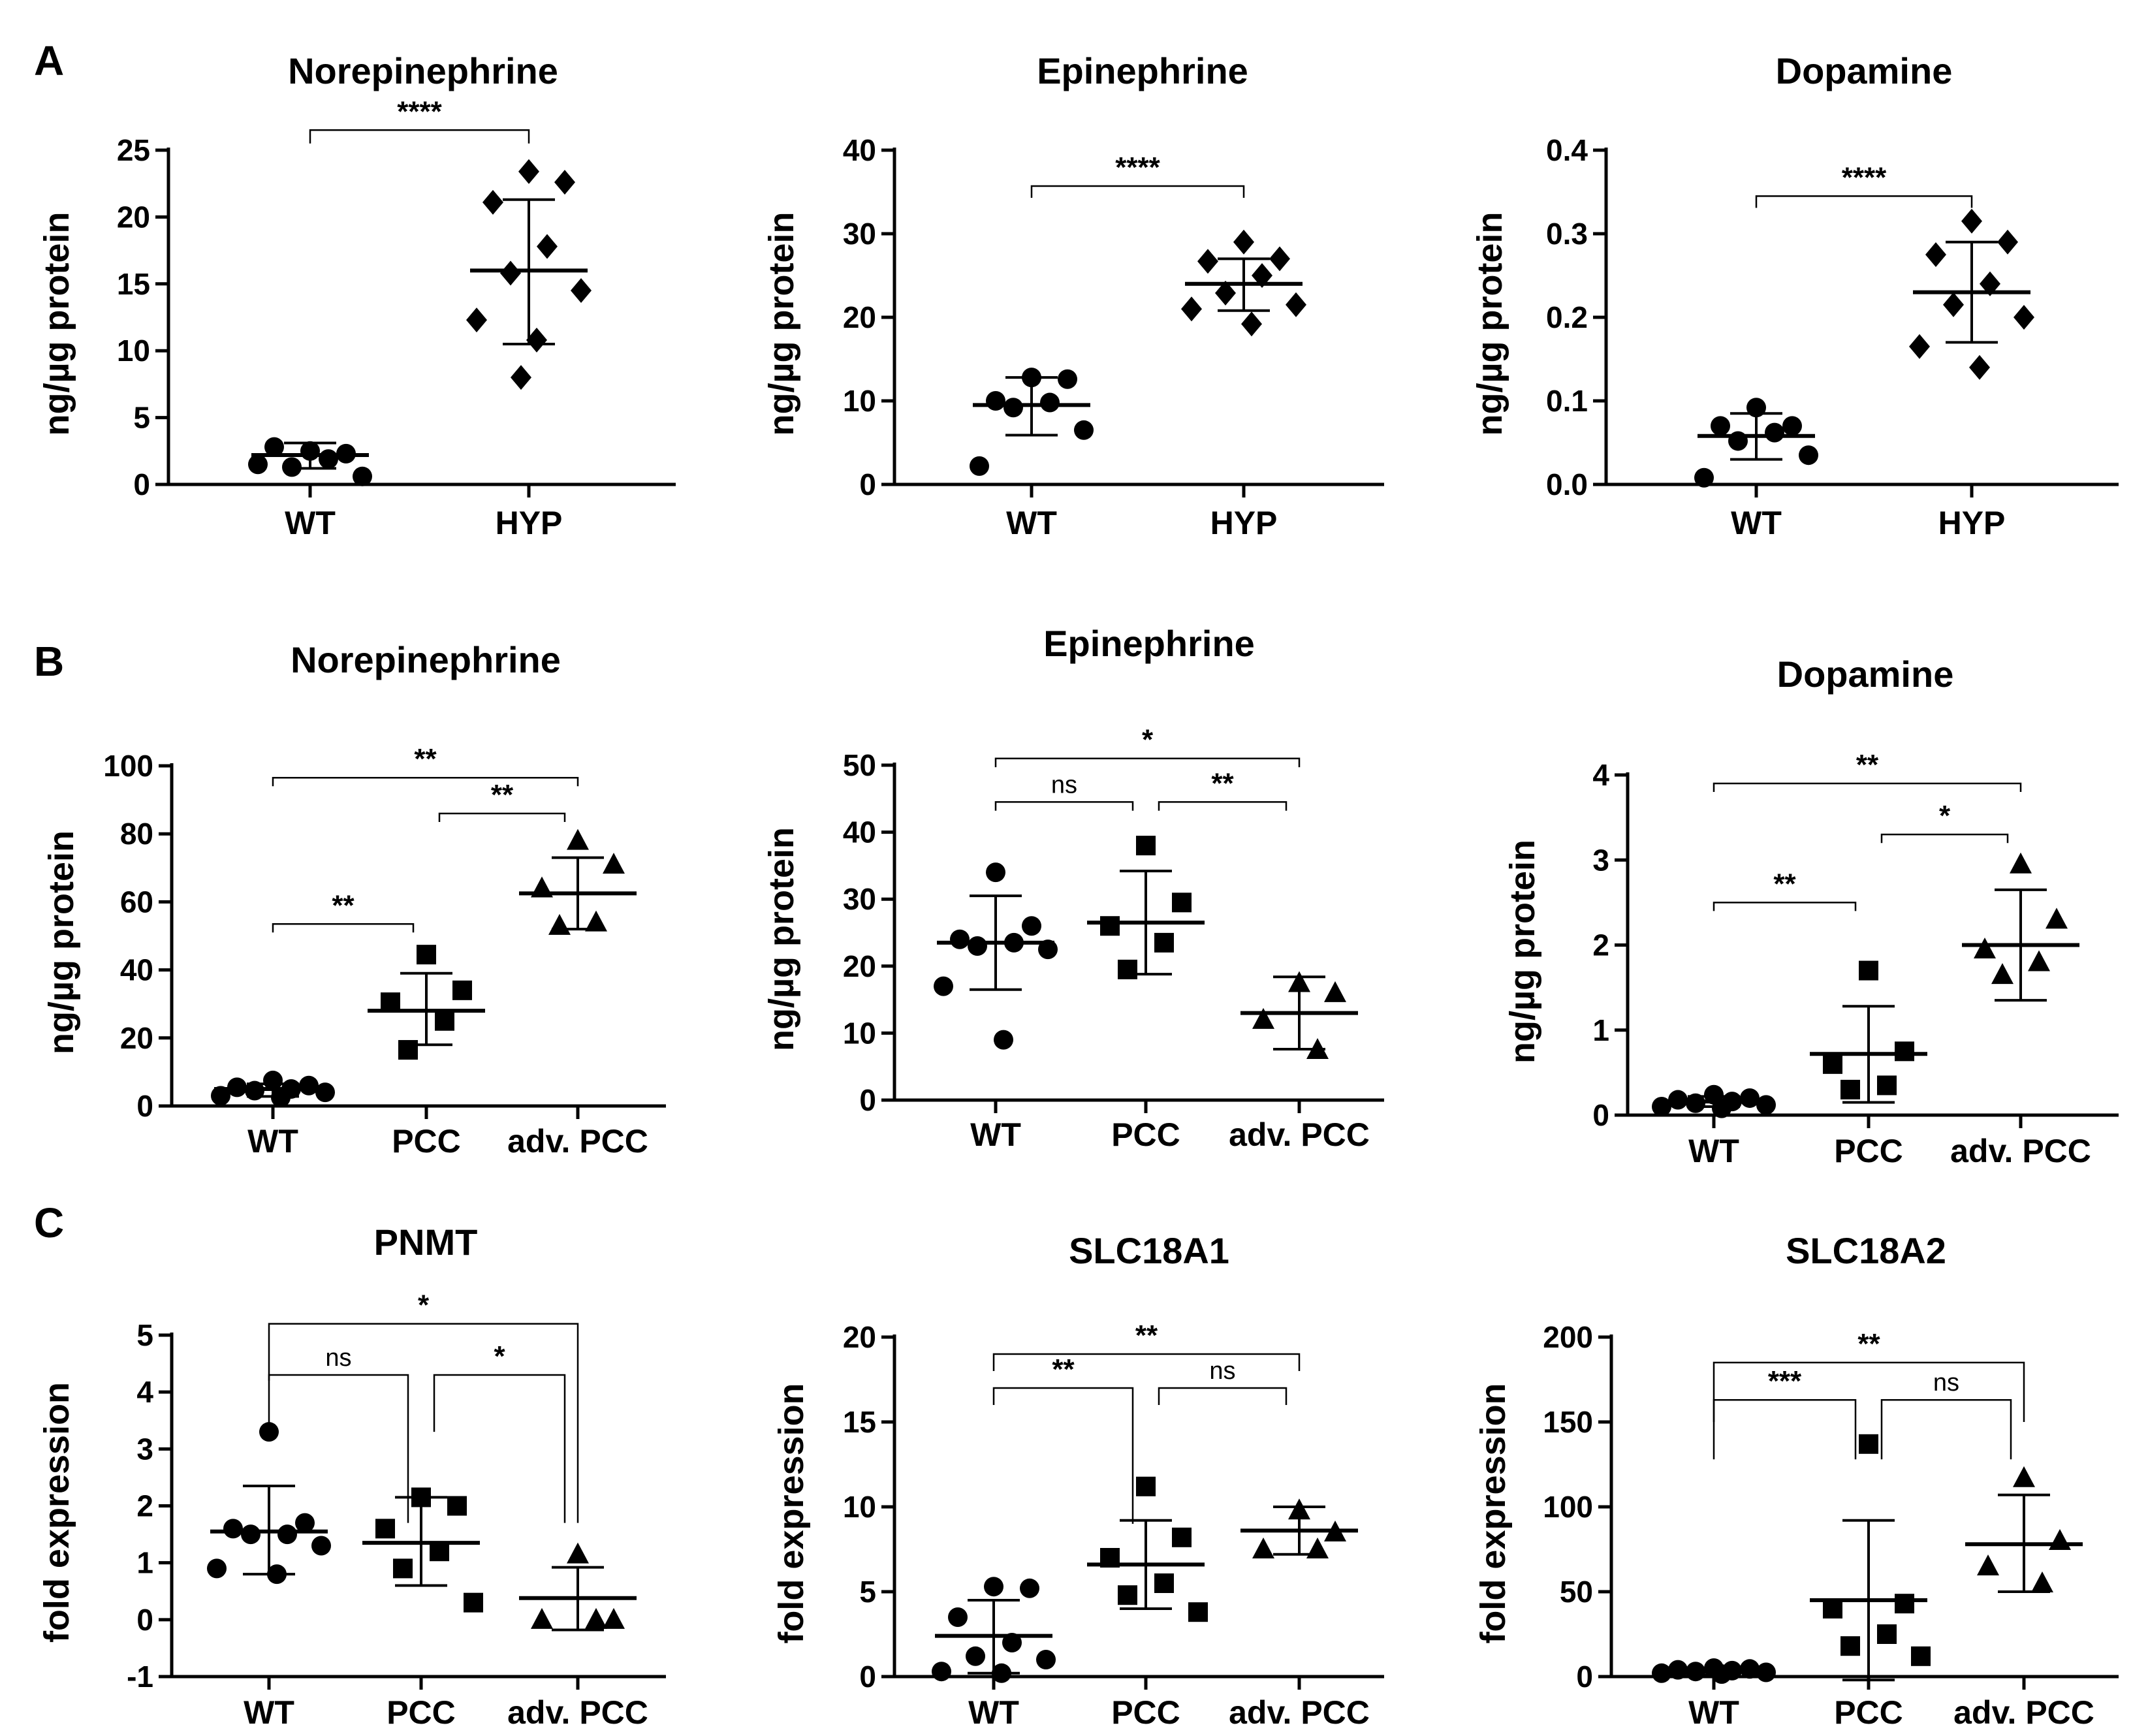 The height and width of the screenshot is (1736, 2148). I want to click on chart-8-bracket-1-label: **, so click(1063, 1369).